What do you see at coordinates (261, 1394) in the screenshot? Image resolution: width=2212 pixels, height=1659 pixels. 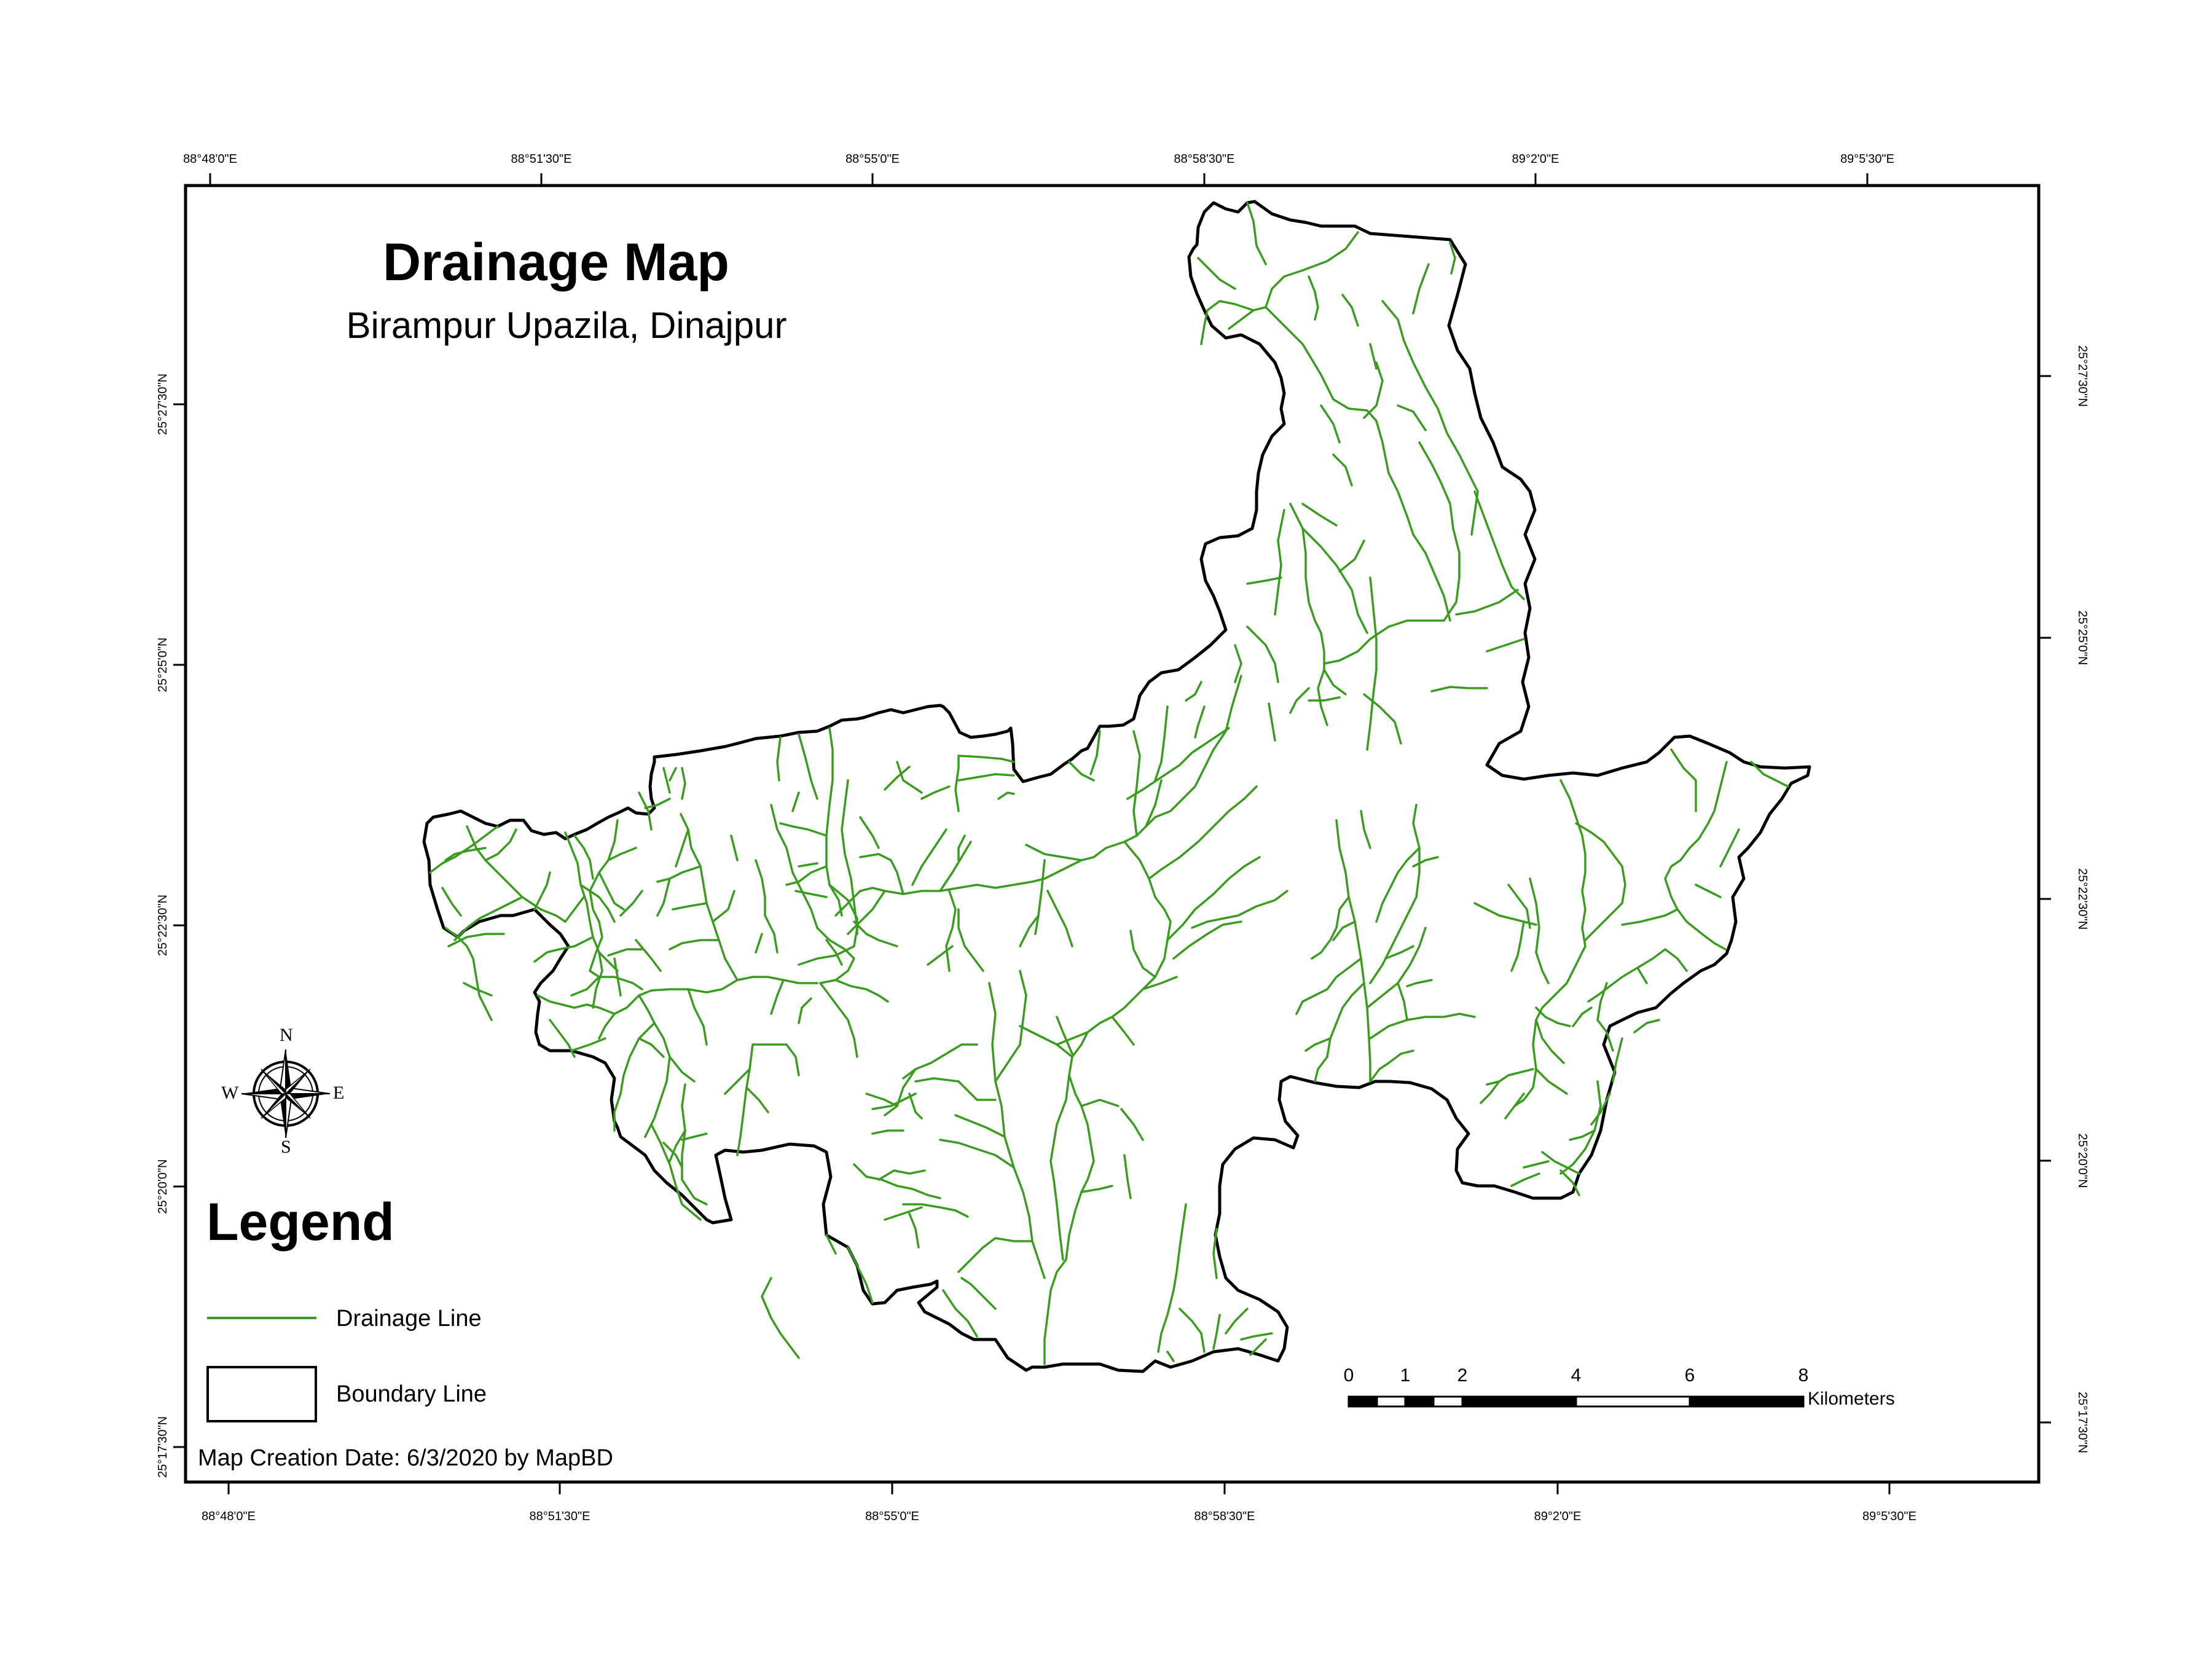 I see `legend-boundary-swatch` at bounding box center [261, 1394].